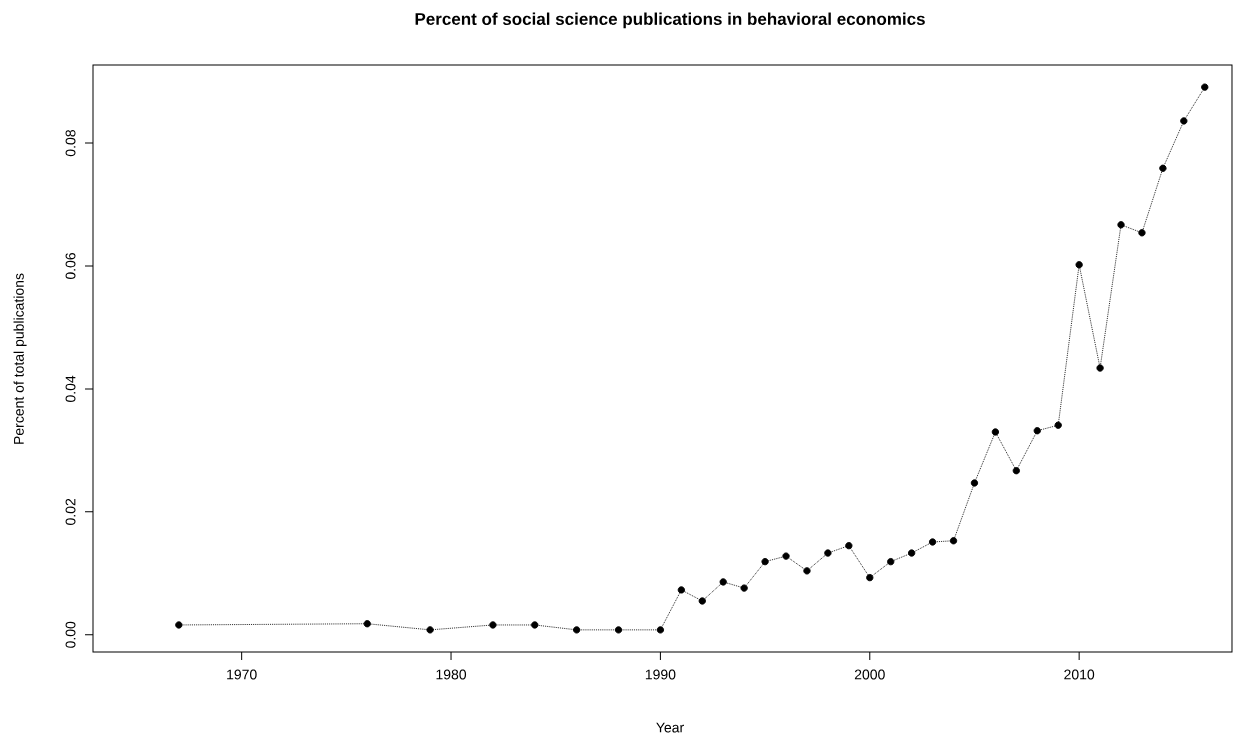 Image resolution: width=1236 pixels, height=739 pixels. Describe the element at coordinates (70, 266) in the screenshot. I see `y-tick-label: 0.06` at that location.